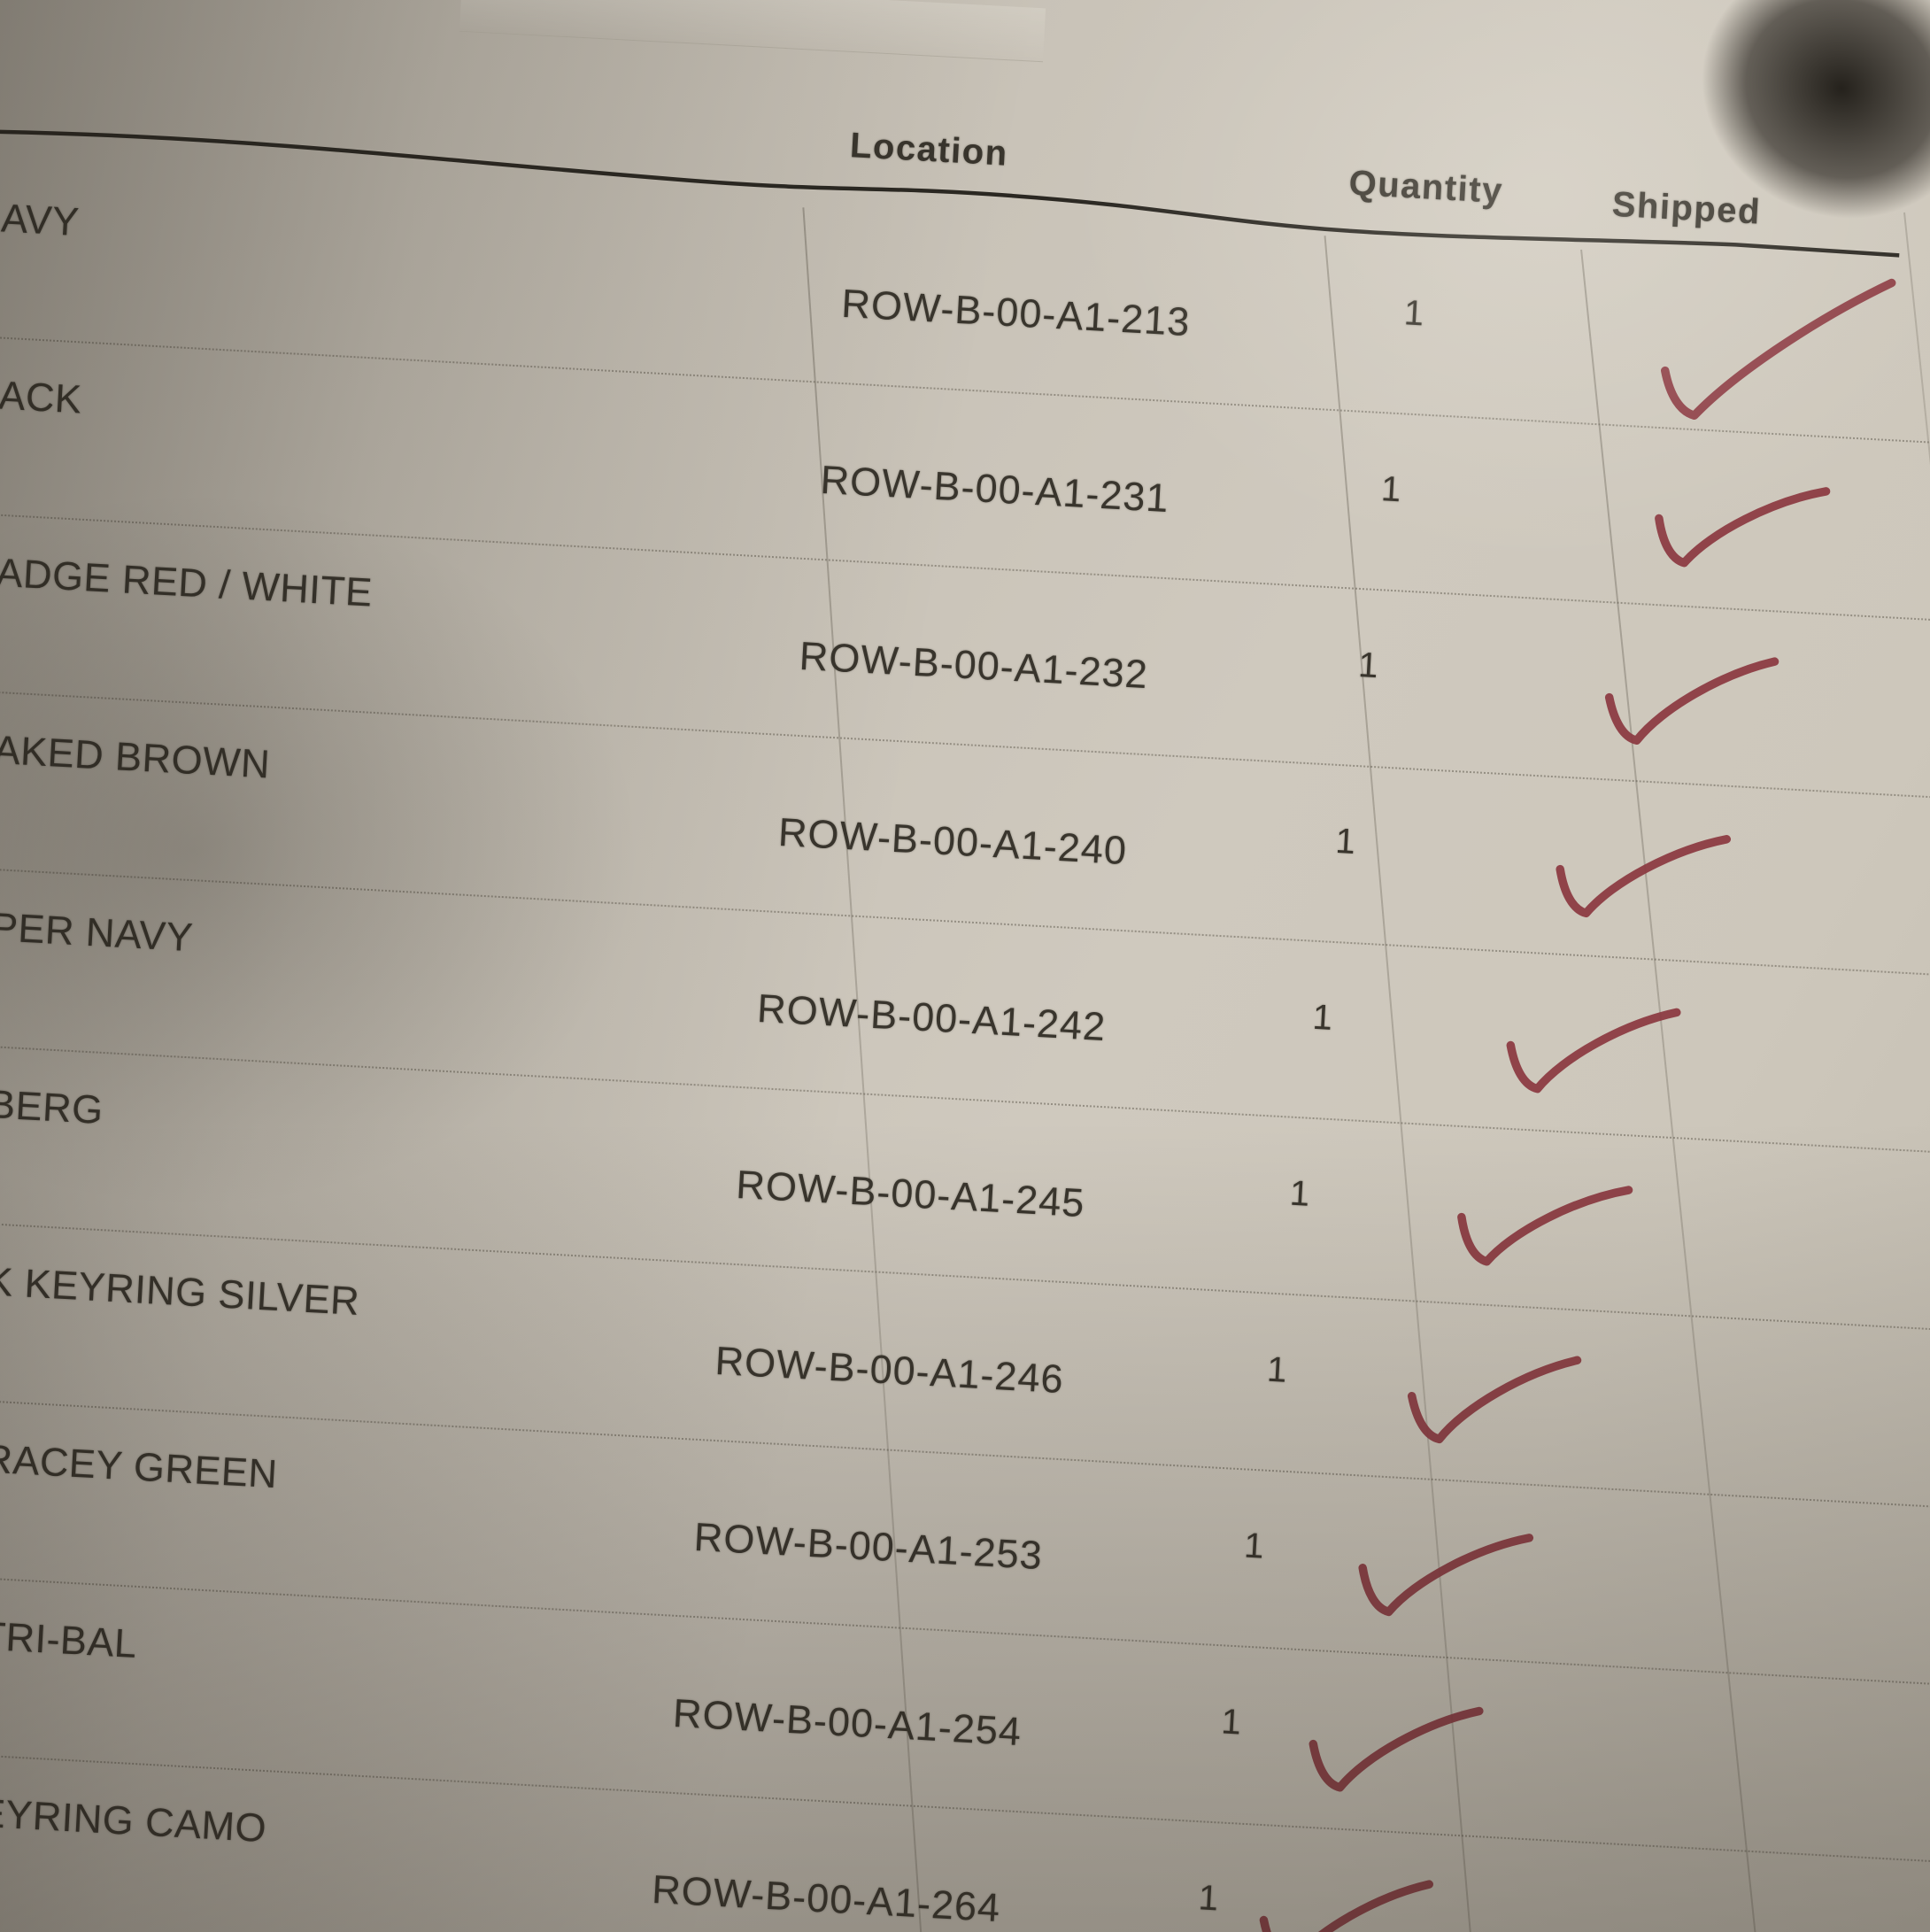 The image size is (1930, 1932). I want to click on item-name: EYRING CAMO, so click(134, 1820).